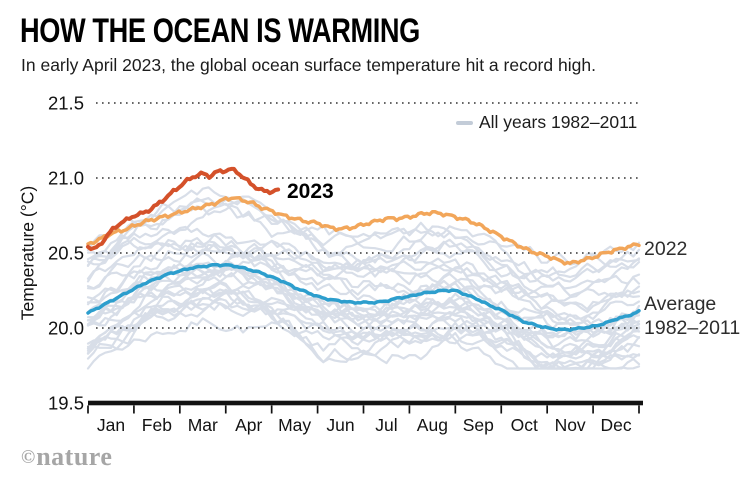 This screenshot has height=490, width=751. I want to click on series-label-2023: 2023, so click(310, 191).